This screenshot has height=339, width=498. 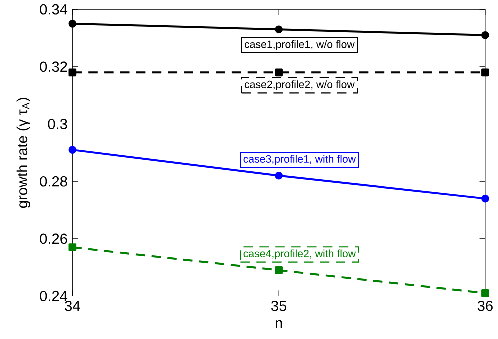 I want to click on series-label: case2,profile2, w/o flow, so click(x=299, y=85).